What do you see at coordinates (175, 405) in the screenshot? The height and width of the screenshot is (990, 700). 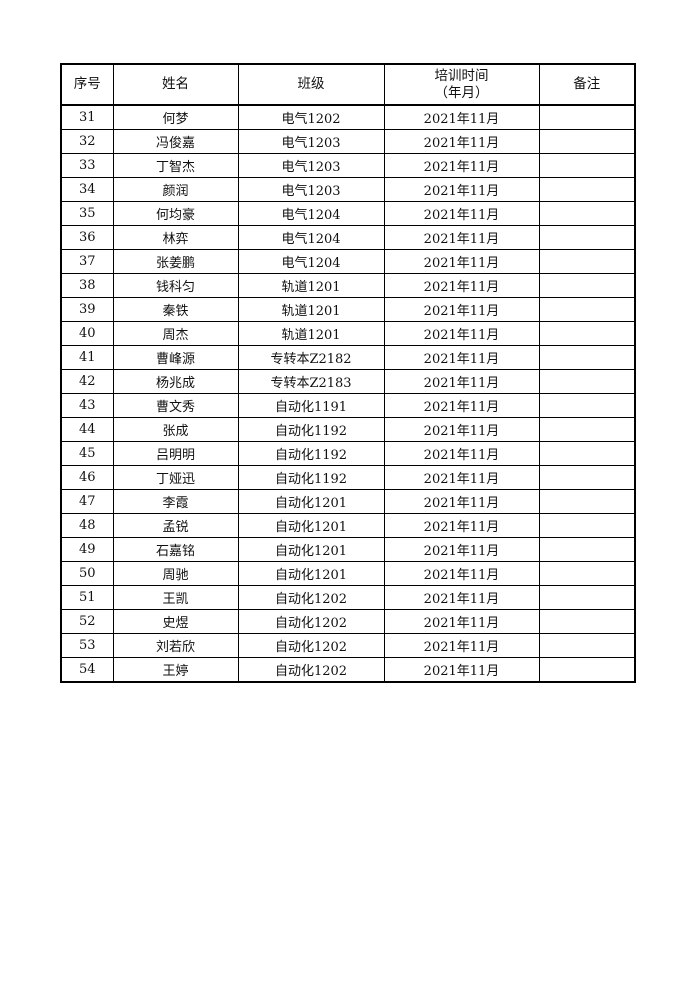 I see `cell-name: 曹文秀` at bounding box center [175, 405].